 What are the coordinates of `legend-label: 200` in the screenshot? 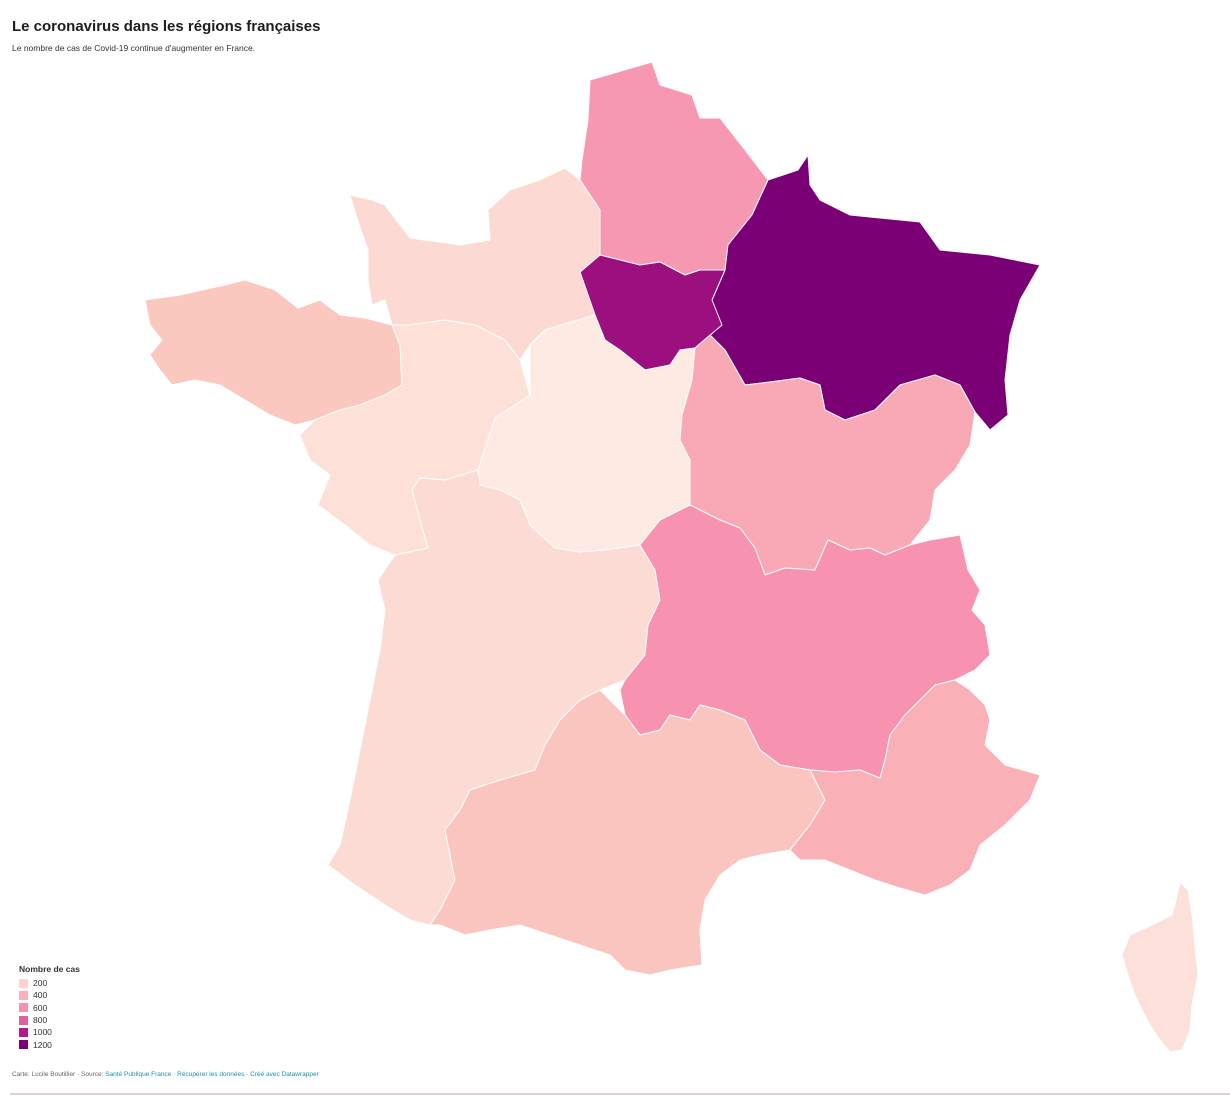 It's located at (40, 983).